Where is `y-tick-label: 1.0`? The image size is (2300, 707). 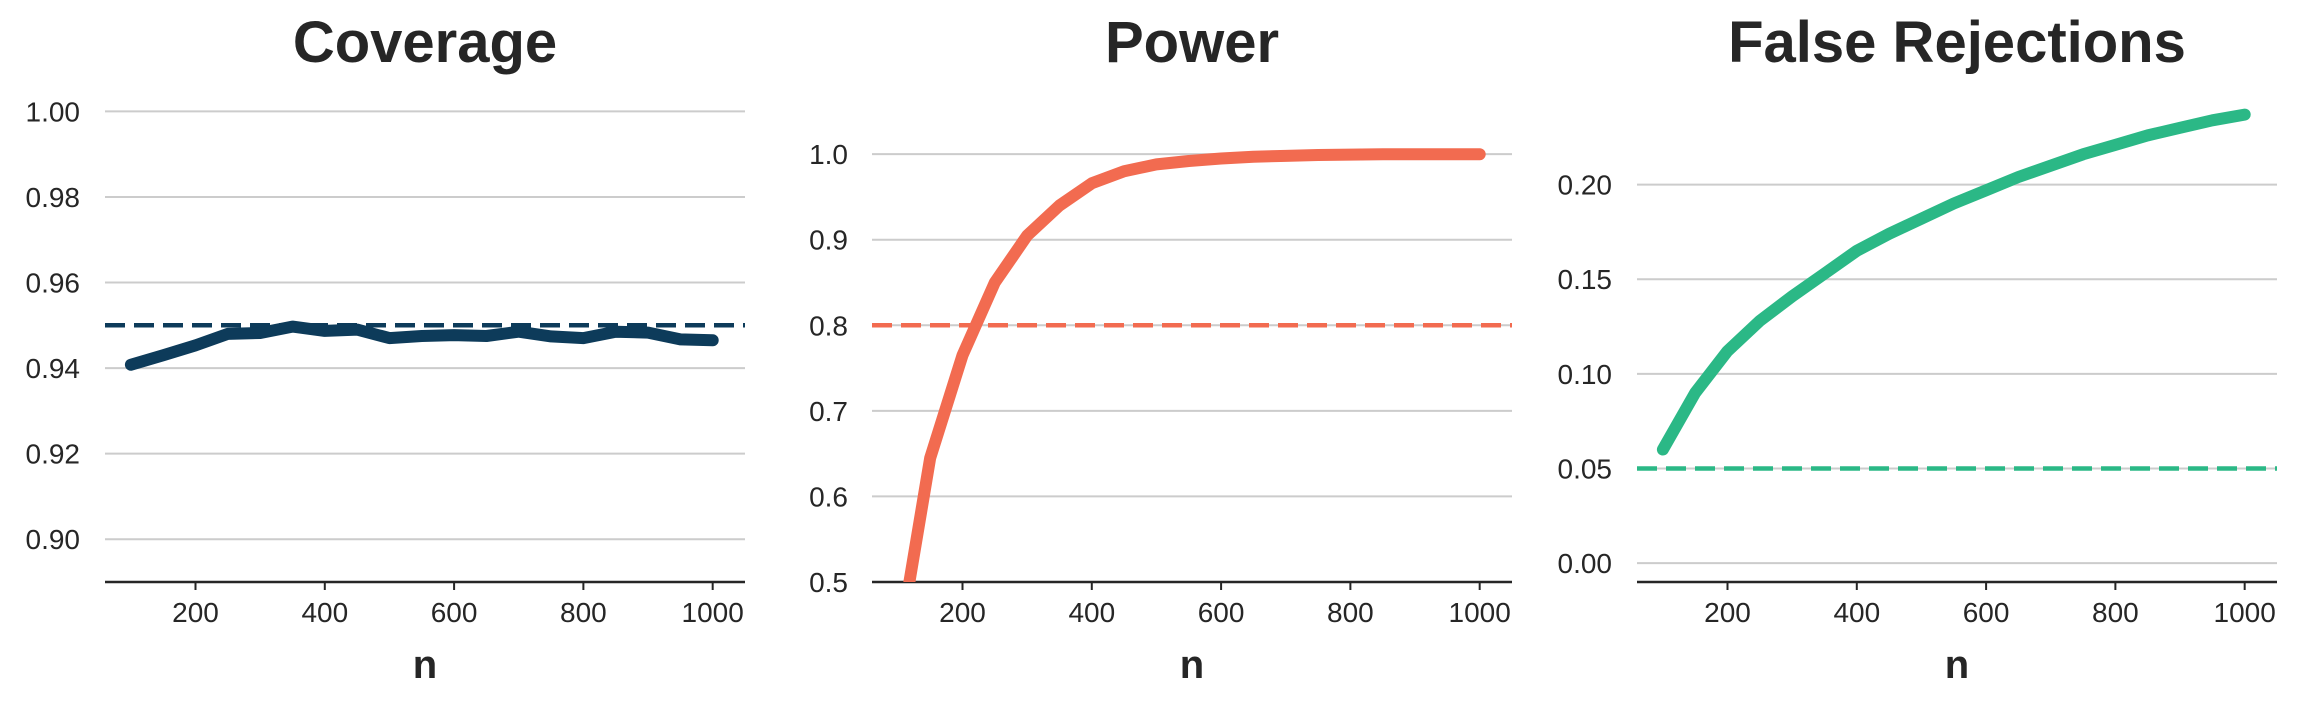
y-tick-label: 1.0 is located at coordinates (828, 154).